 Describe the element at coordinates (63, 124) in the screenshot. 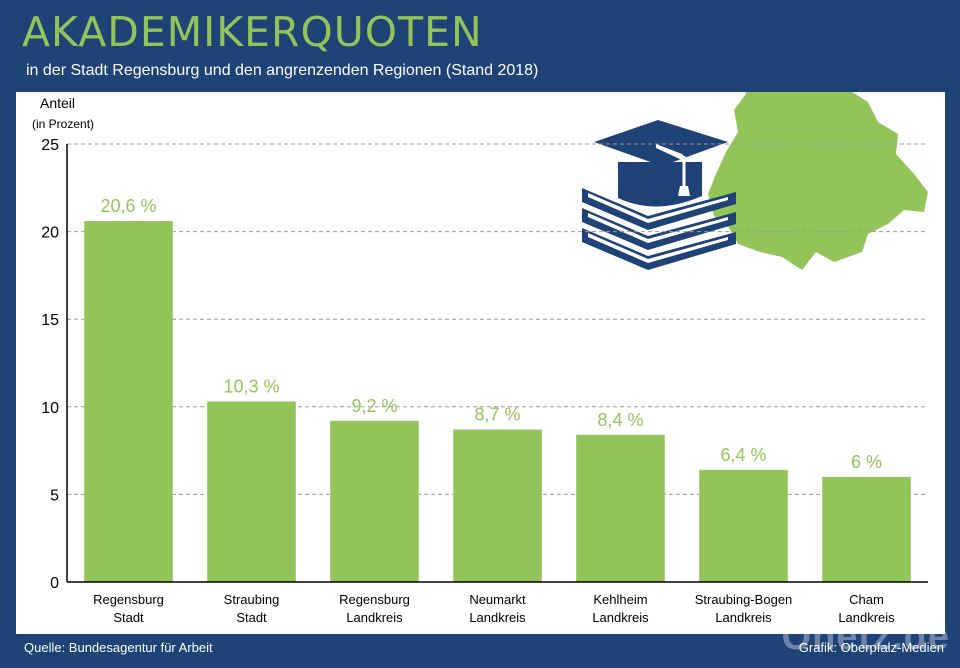

I see `y-axis-unit: (in Prozent)` at that location.